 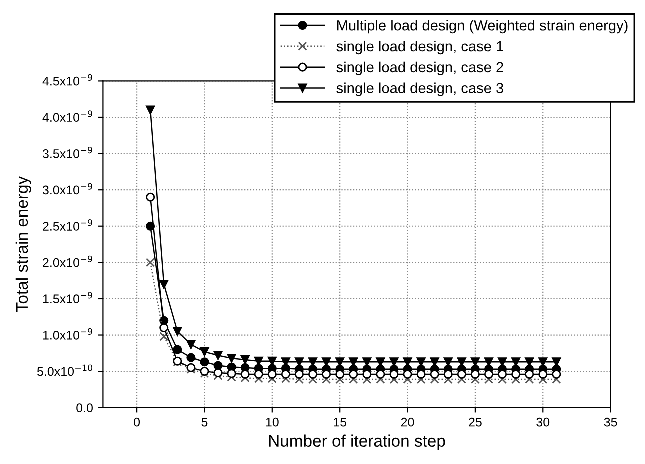 What do you see at coordinates (340, 422) in the screenshot?
I see `x-tick-label: 15` at bounding box center [340, 422].